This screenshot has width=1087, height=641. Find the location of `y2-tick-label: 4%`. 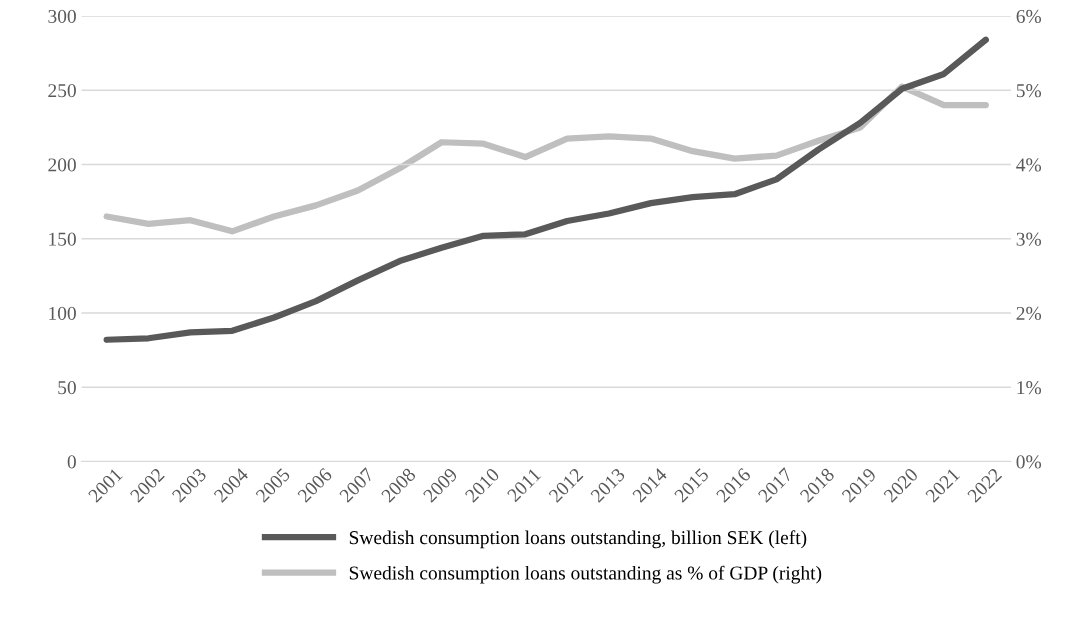

y2-tick-label: 4% is located at coordinates (1029, 165).